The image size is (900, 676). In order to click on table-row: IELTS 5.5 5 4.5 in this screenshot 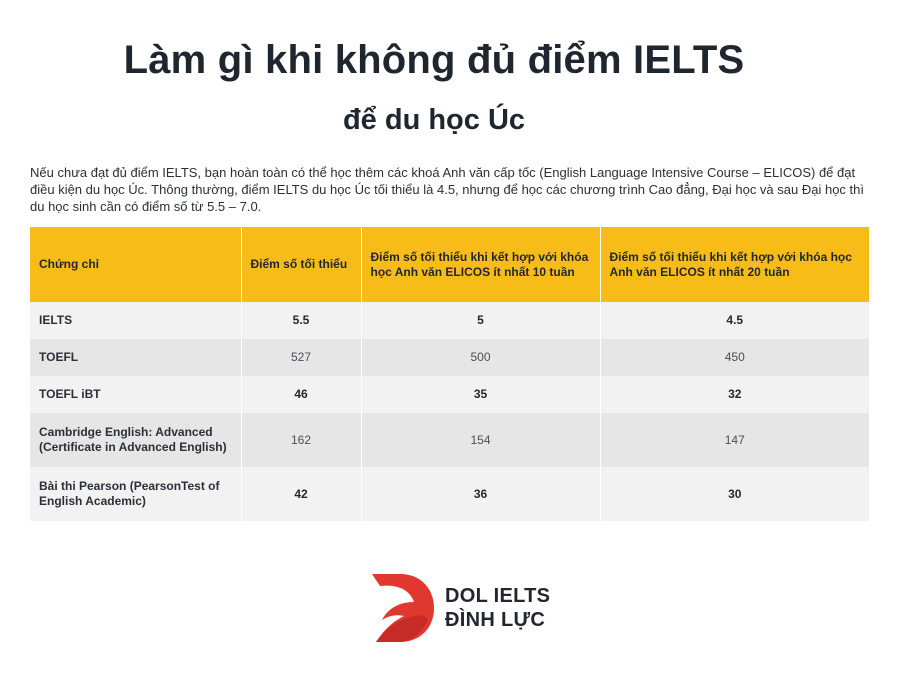, I will do `click(449, 320)`.